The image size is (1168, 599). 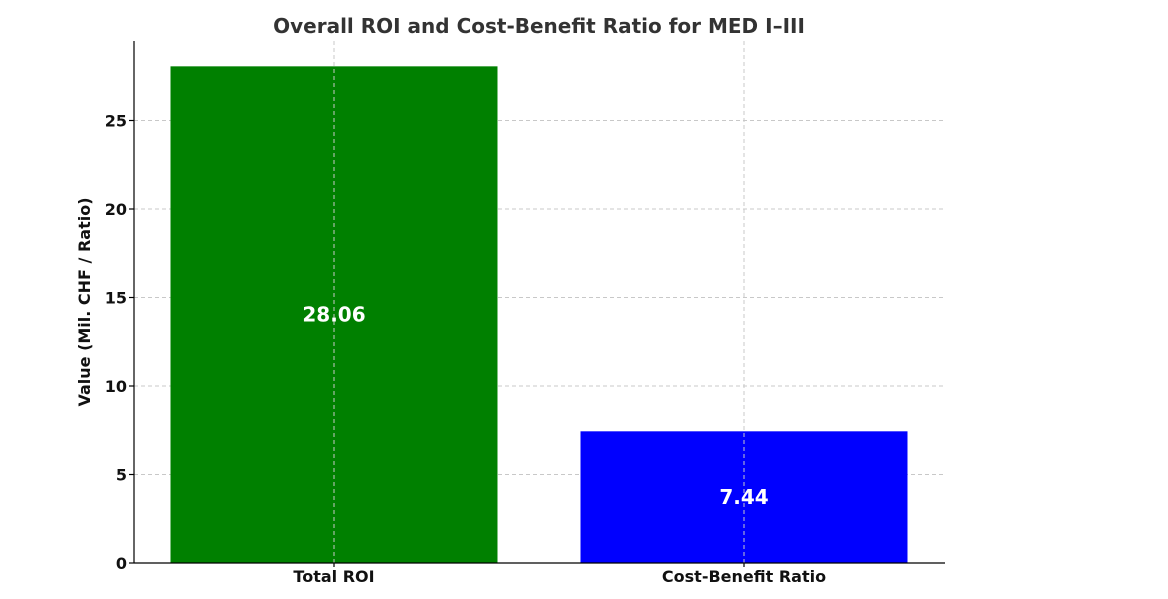 I want to click on y-tick-label: 20, so click(x=116, y=209).